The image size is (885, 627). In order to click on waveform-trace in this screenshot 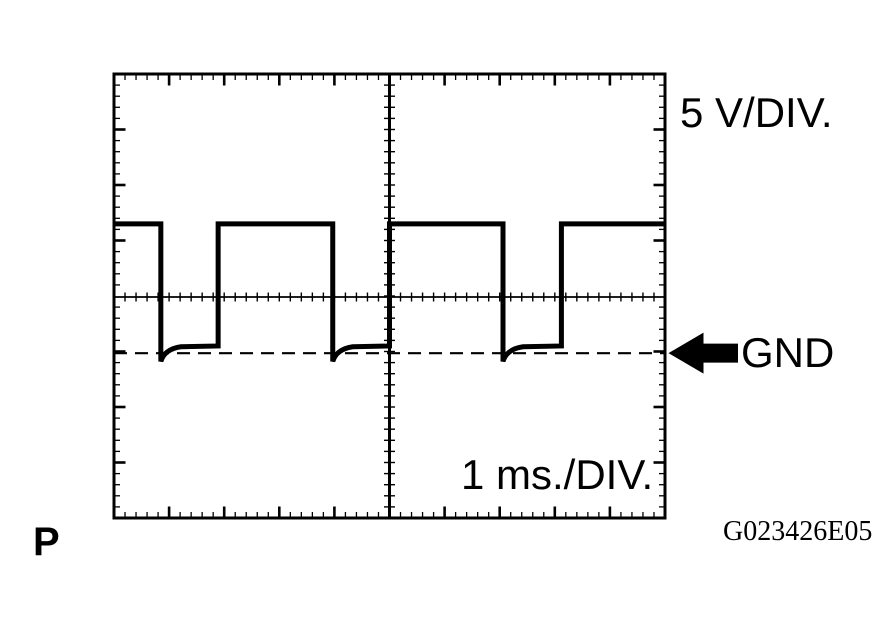, I will do `click(389, 292)`.